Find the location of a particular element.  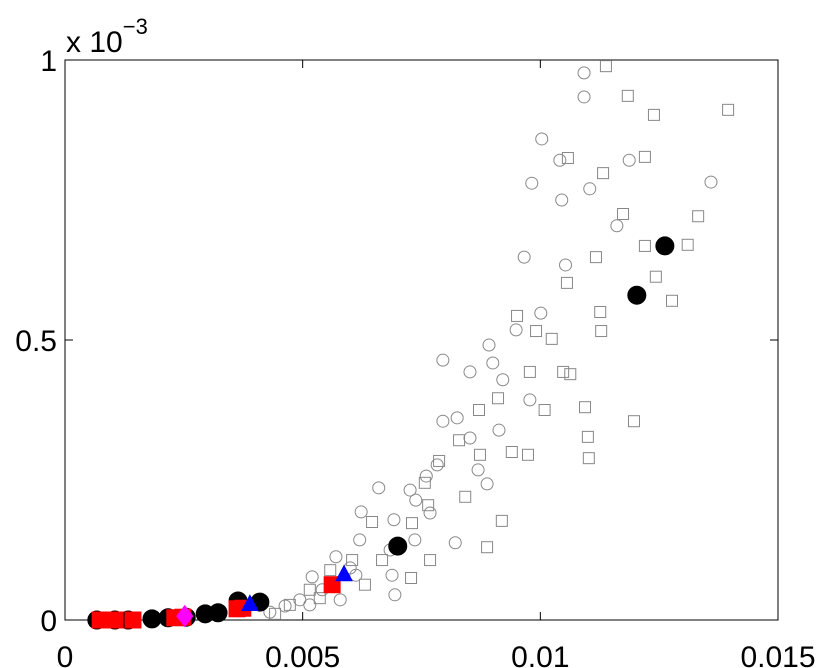

x-tick-label: 0.005 is located at coordinates (302, 654).